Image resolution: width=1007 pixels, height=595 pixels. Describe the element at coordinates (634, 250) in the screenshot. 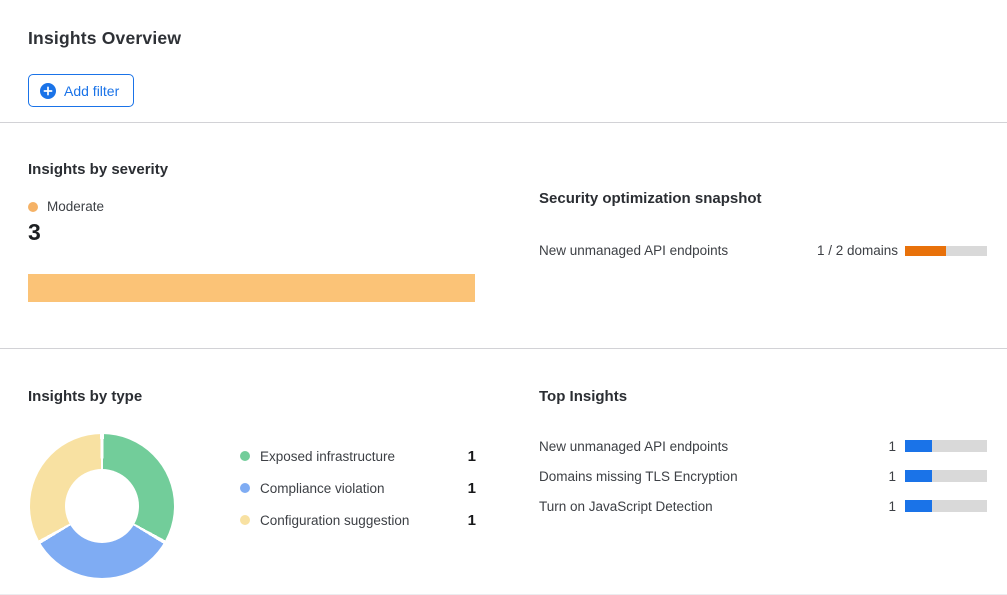

I see `snapshot-row-label: New unmanaged API endpoints` at that location.